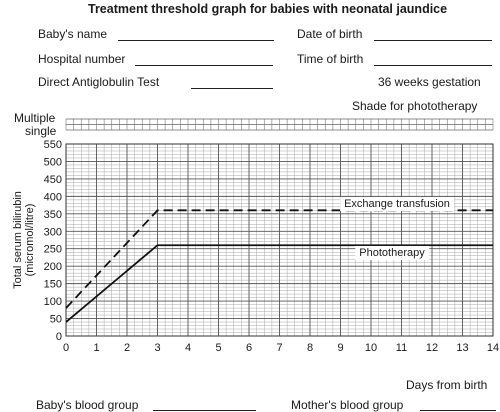 This screenshot has width=500, height=412. Describe the element at coordinates (433, 65) in the screenshot. I see `time-of-birth-field` at that location.